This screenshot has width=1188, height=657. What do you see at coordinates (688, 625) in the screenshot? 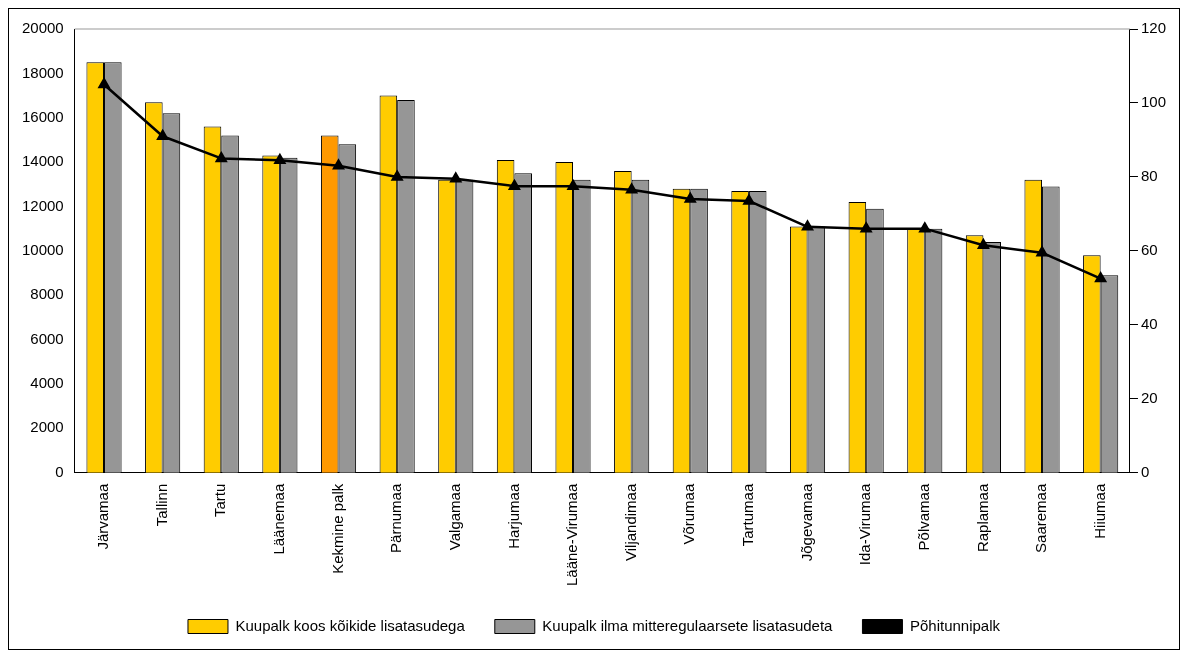
I see `legend-label: Kuupalk ilma mitteregulaarsete lisatasudeta` at bounding box center [688, 625].